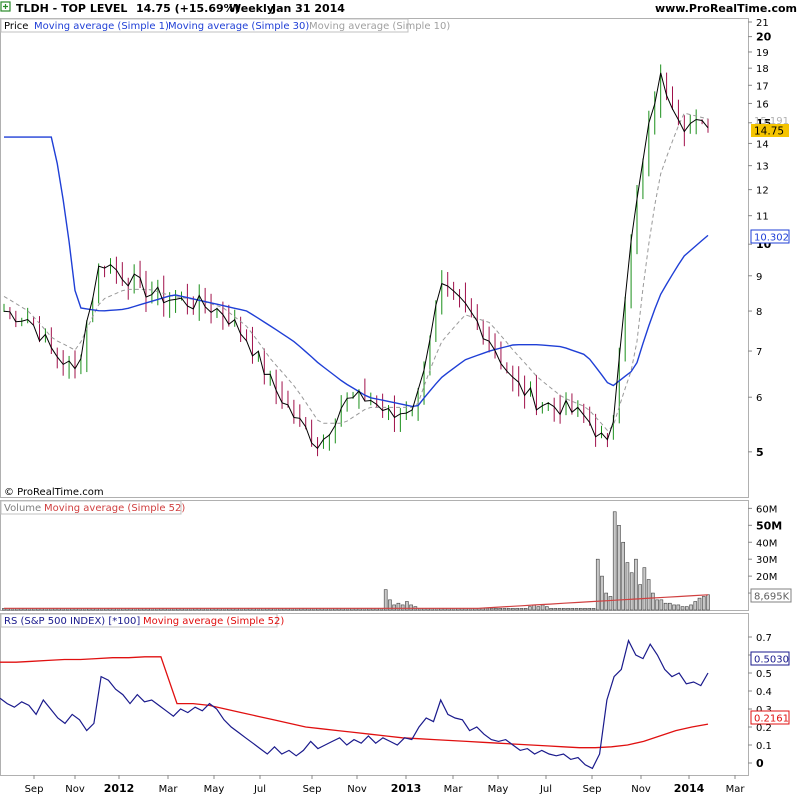 The height and width of the screenshot is (800, 800). What do you see at coordinates (766, 543) in the screenshot?
I see `volume-tick-label: 40M` at bounding box center [766, 543].